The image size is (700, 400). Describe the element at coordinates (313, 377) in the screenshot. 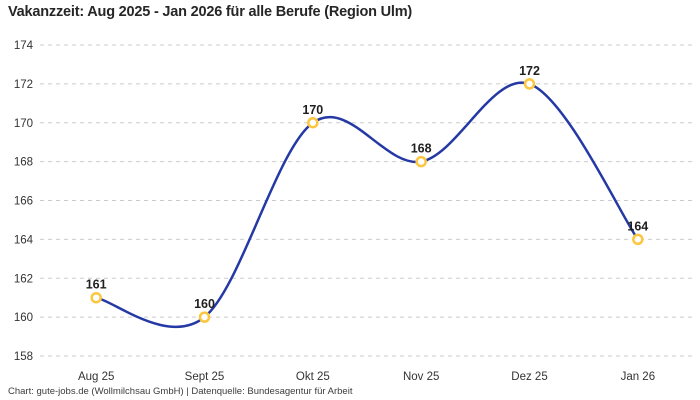

I see `x-tick-label: Okt 25` at that location.